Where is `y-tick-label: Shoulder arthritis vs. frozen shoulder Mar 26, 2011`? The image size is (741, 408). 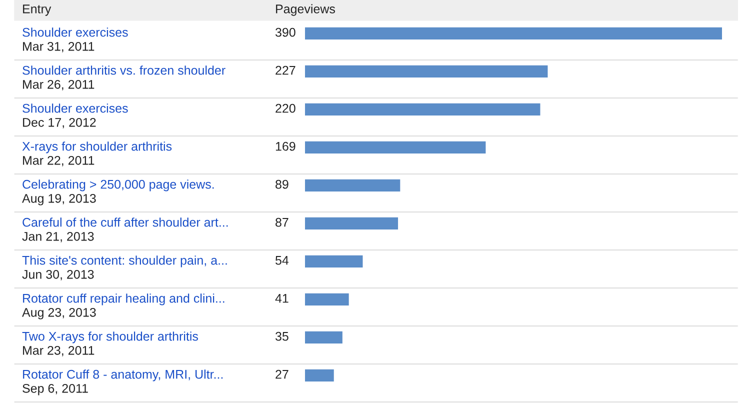
y-tick-label: Shoulder arthritis vs. frozen shoulder Mar 26, 2011 is located at coordinates (124, 78).